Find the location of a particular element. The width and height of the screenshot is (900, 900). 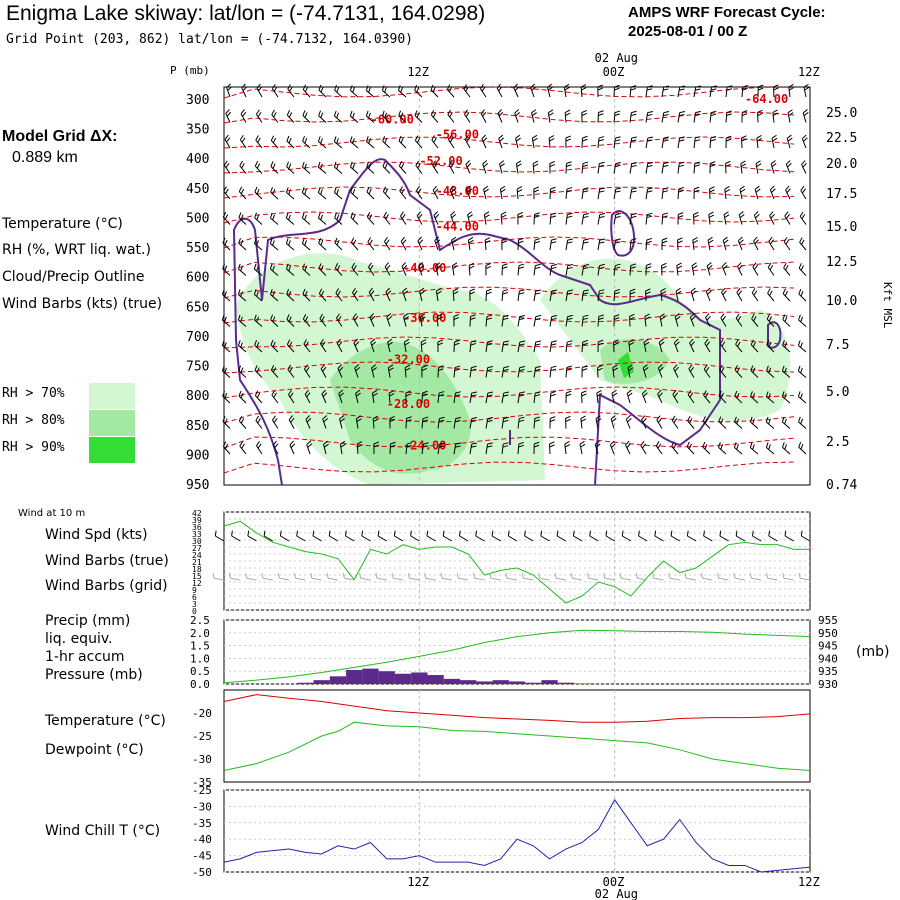

wind10m-ytick: 18 is located at coordinates (197, 569).